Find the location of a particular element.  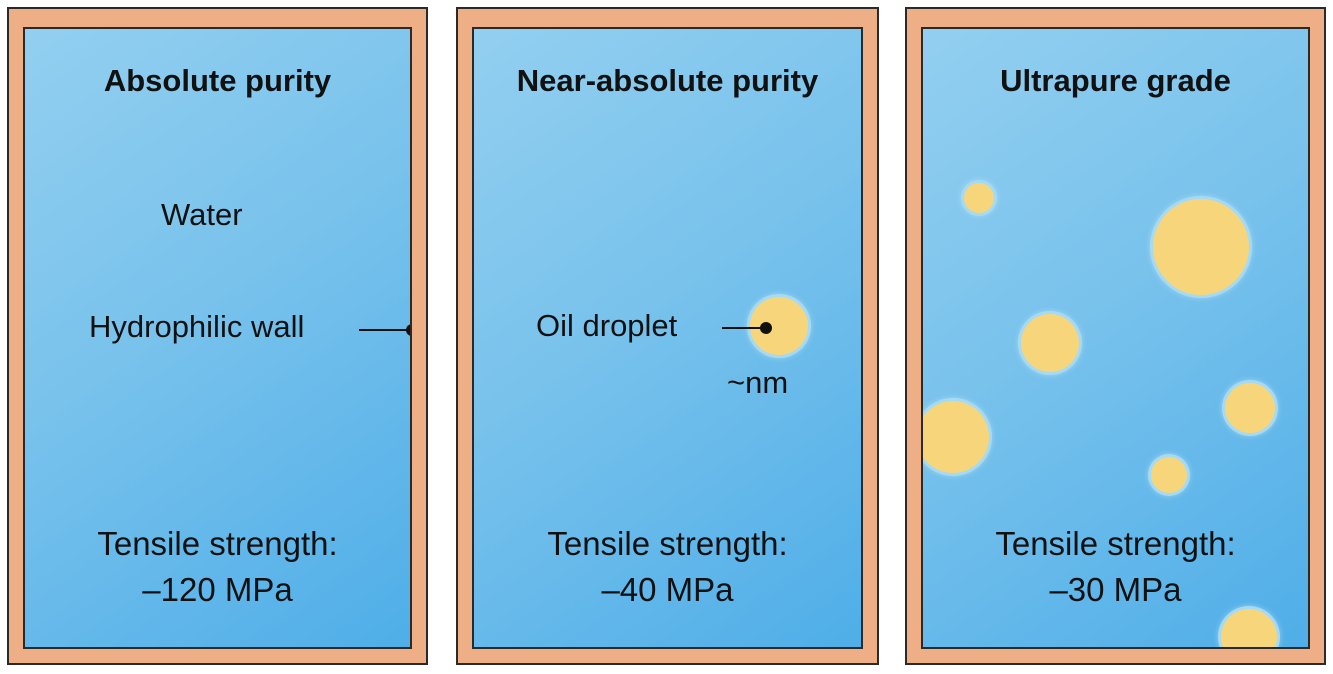

tensile-strength-value: –120 MPa is located at coordinates (217, 589).